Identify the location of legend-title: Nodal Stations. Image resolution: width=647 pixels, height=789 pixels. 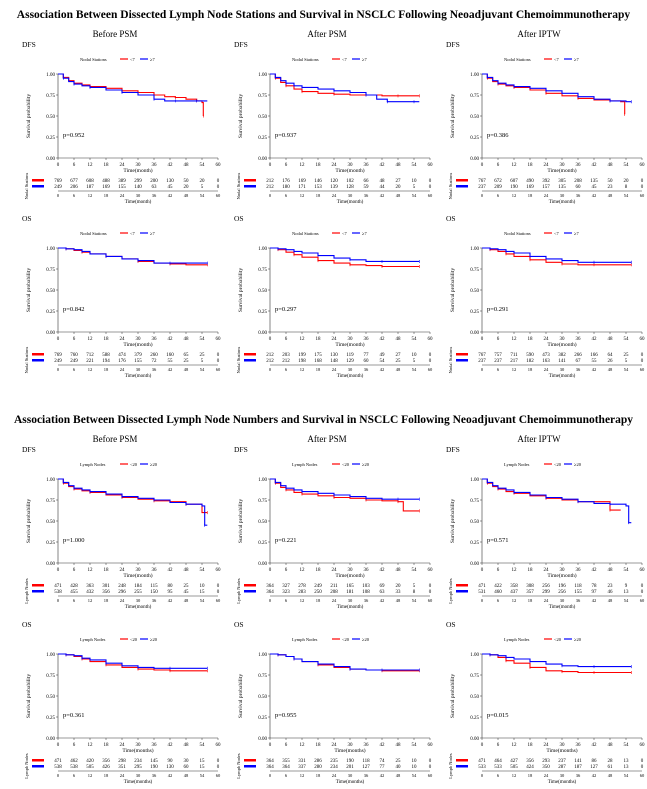
(305, 59).